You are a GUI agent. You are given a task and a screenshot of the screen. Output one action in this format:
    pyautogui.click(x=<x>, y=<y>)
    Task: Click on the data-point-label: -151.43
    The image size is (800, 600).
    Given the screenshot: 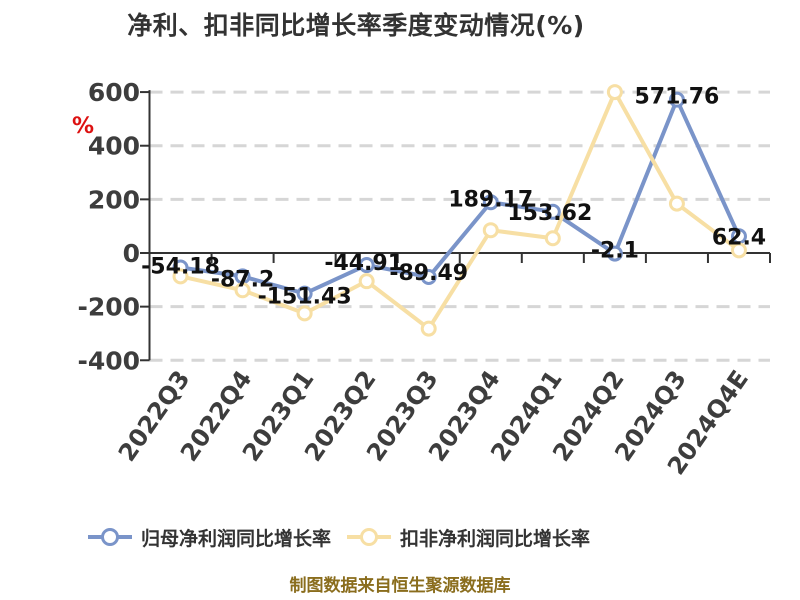 What is the action you would take?
    pyautogui.click(x=305, y=297)
    